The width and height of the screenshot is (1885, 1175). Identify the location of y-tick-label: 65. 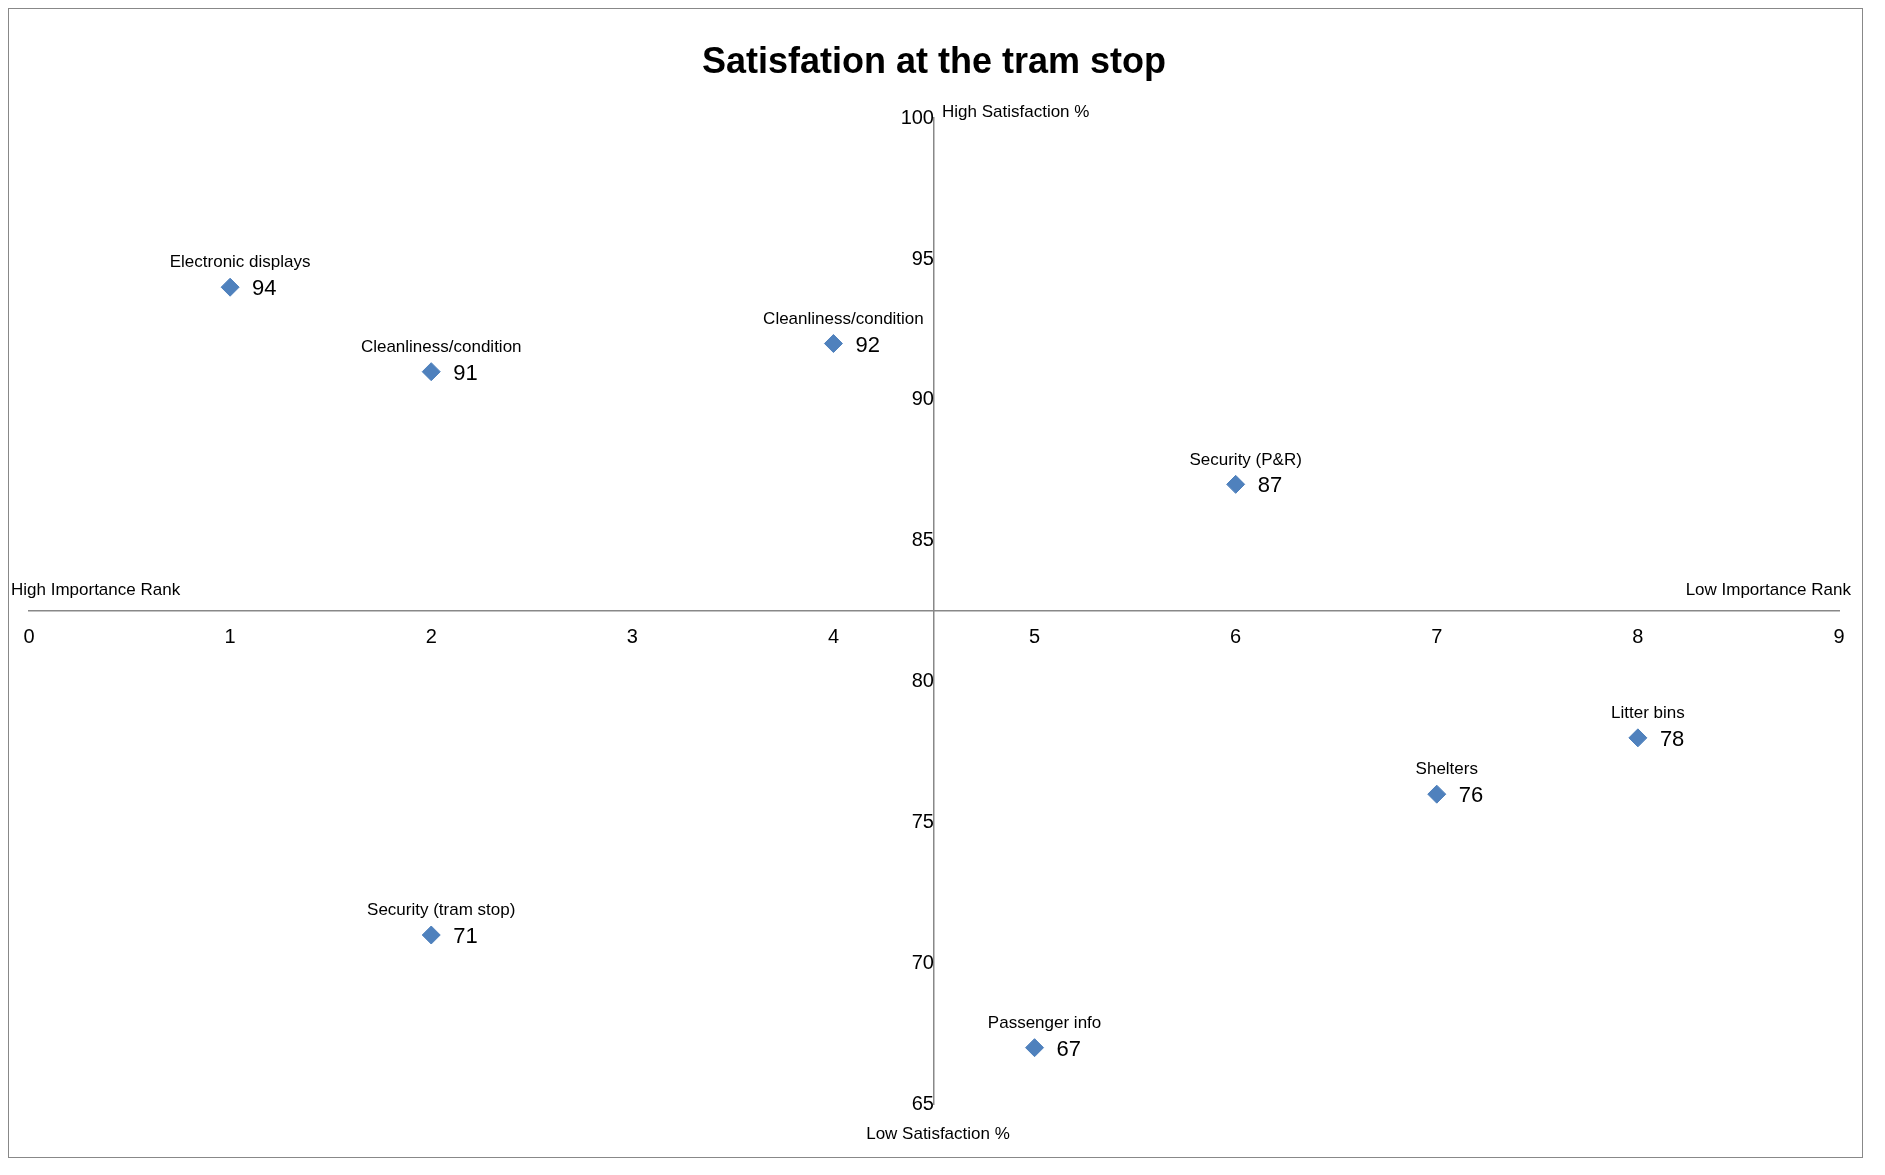
(922, 1102).